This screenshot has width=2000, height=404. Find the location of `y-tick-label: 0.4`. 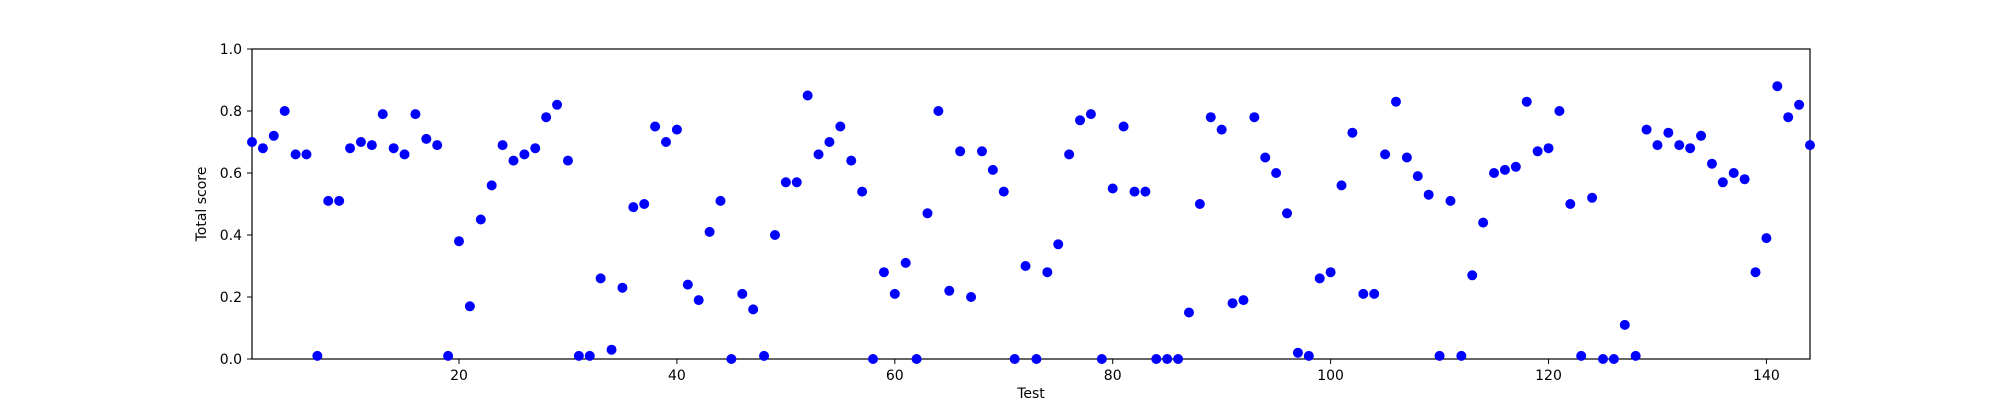

y-tick-label: 0.4 is located at coordinates (231, 236).